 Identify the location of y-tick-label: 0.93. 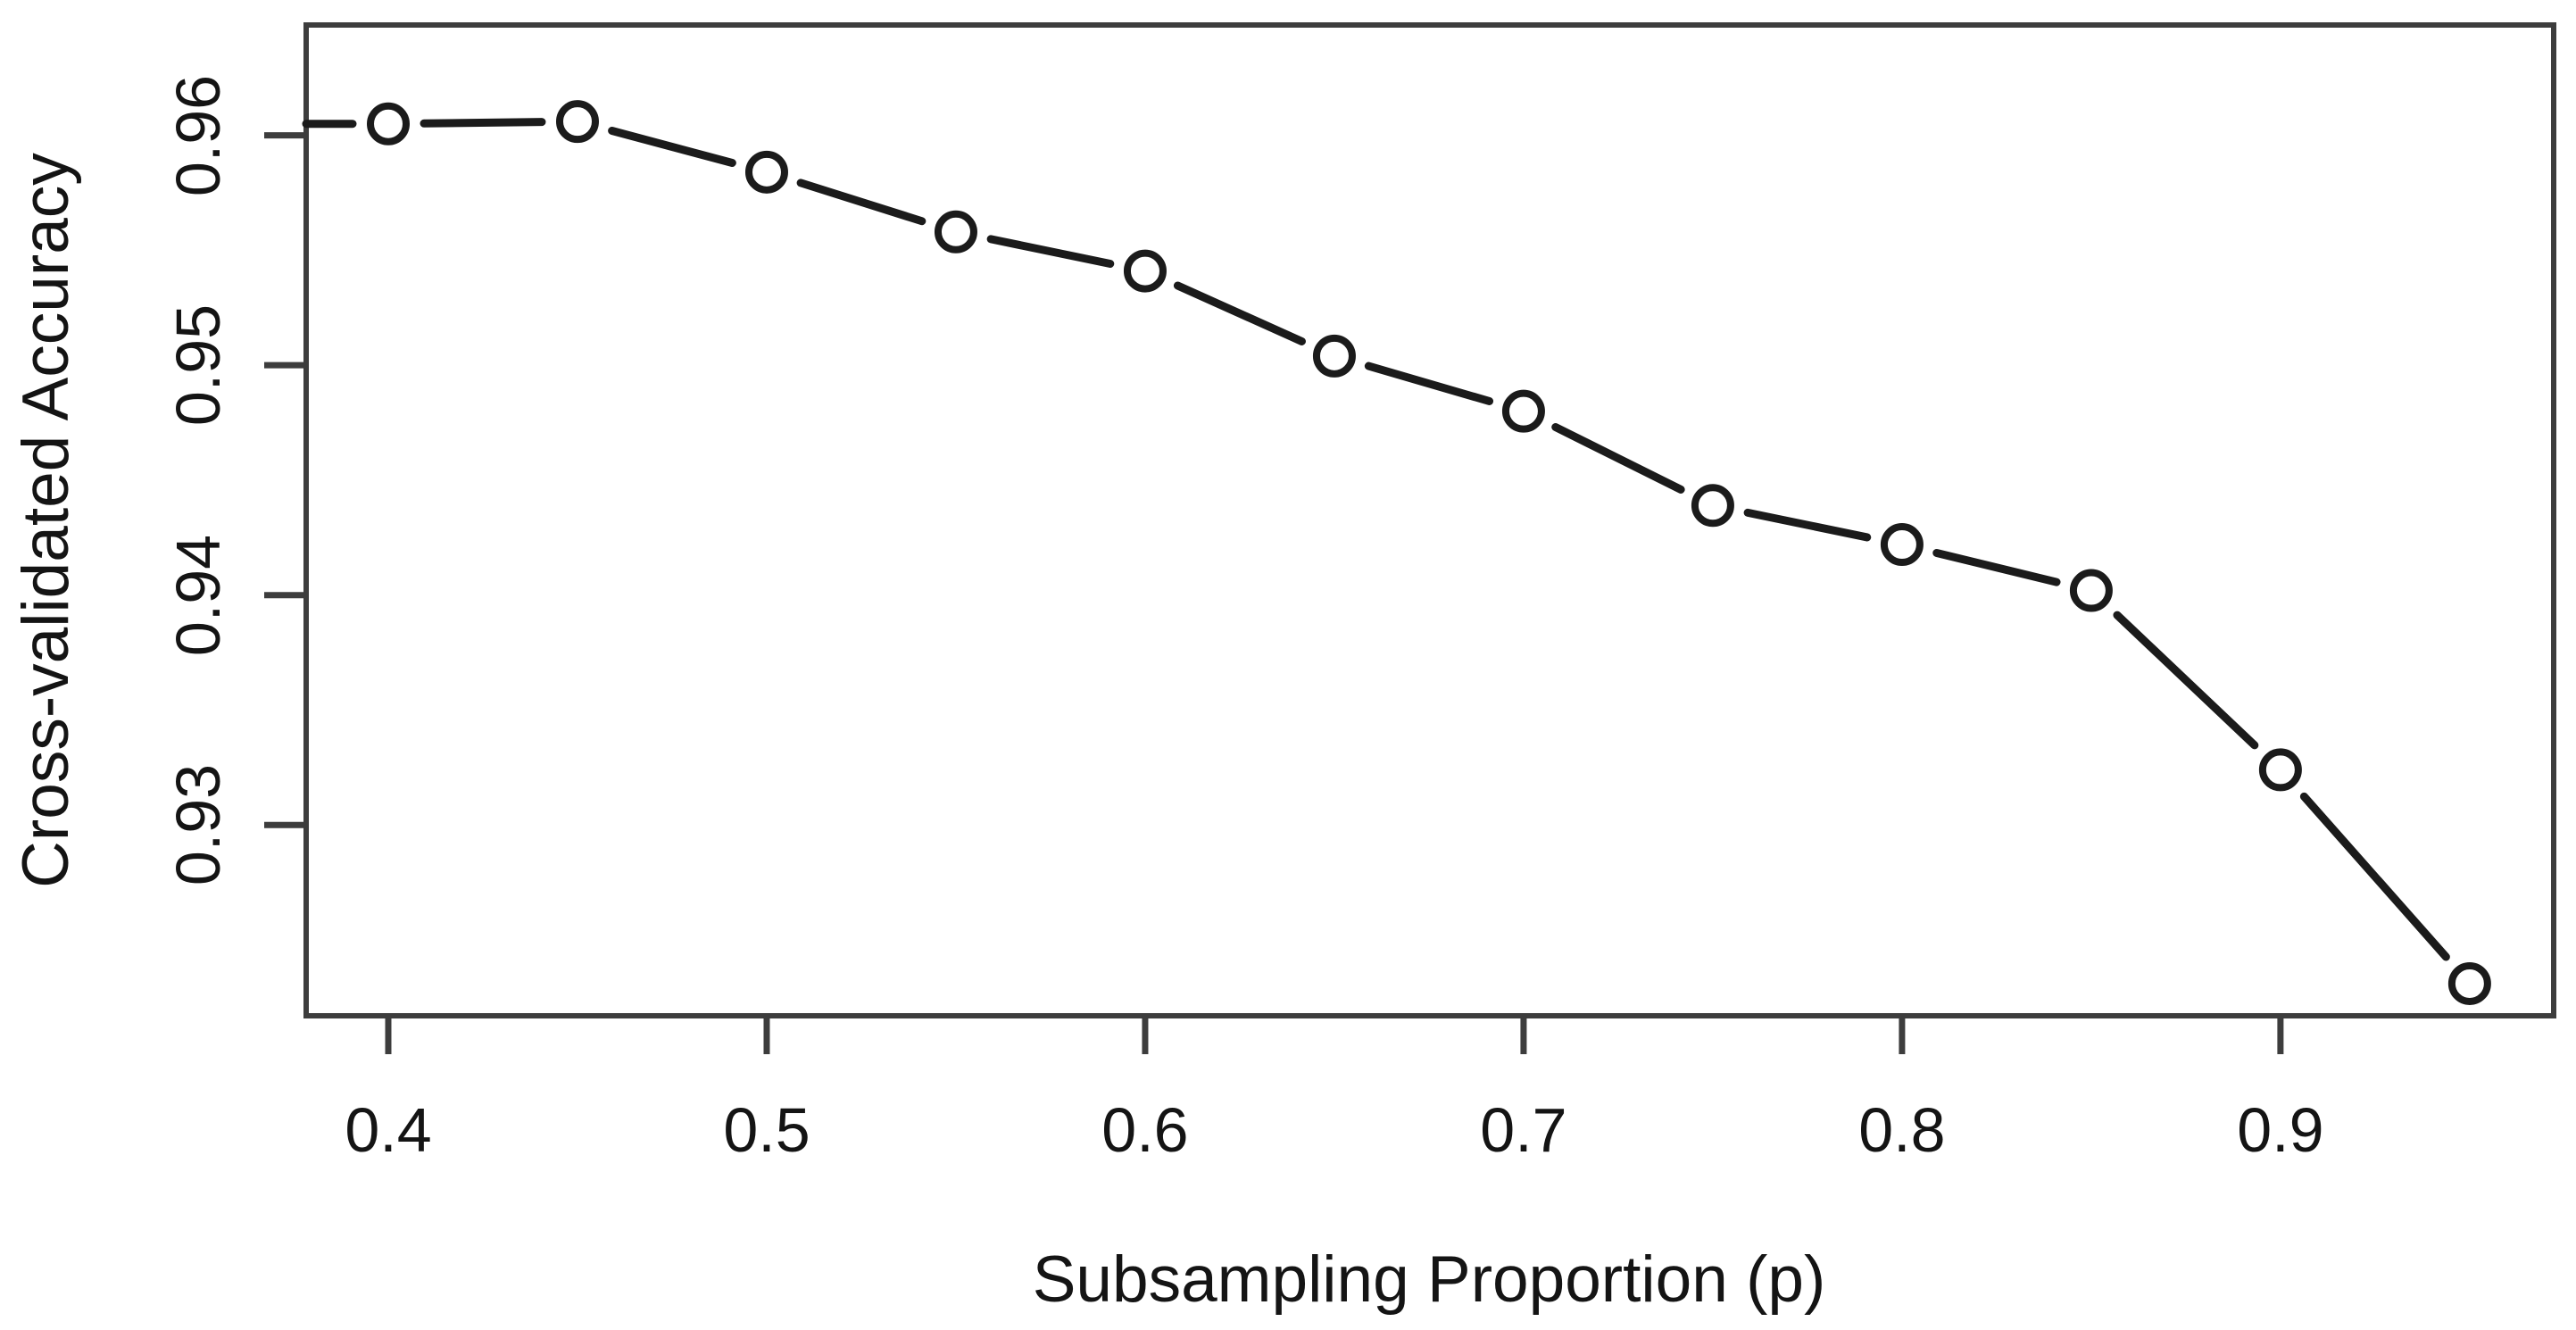
(198, 825).